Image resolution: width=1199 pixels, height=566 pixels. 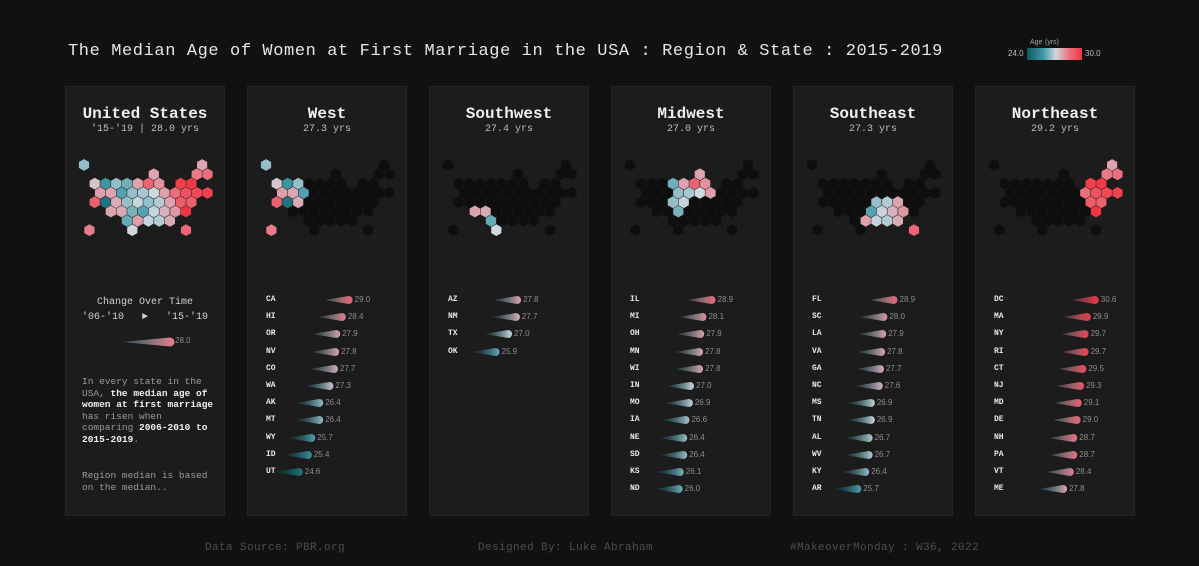 I want to click on state-row: PA 28.7, so click(x=1056, y=455).